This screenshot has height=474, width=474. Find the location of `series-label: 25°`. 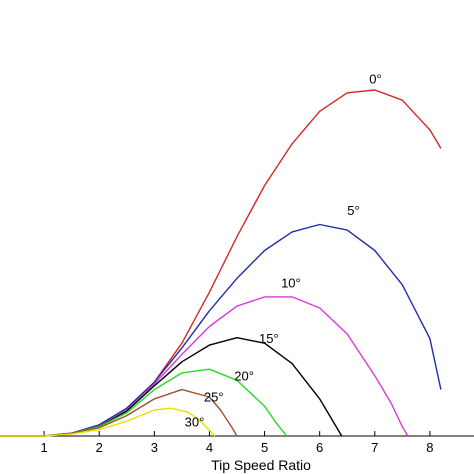

series-label: 25° is located at coordinates (214, 397).